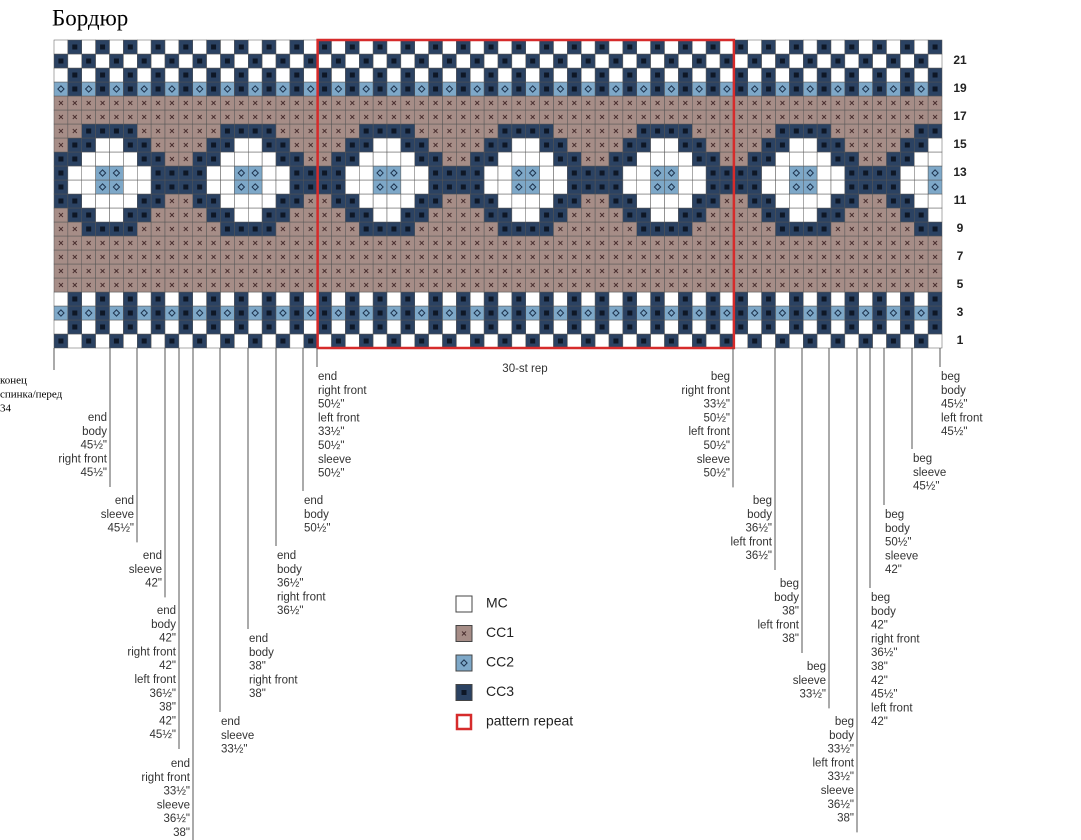 This screenshot has height=840, width=1081. Describe the element at coordinates (879, 722) in the screenshot. I see `annotation-text: 42"` at that location.